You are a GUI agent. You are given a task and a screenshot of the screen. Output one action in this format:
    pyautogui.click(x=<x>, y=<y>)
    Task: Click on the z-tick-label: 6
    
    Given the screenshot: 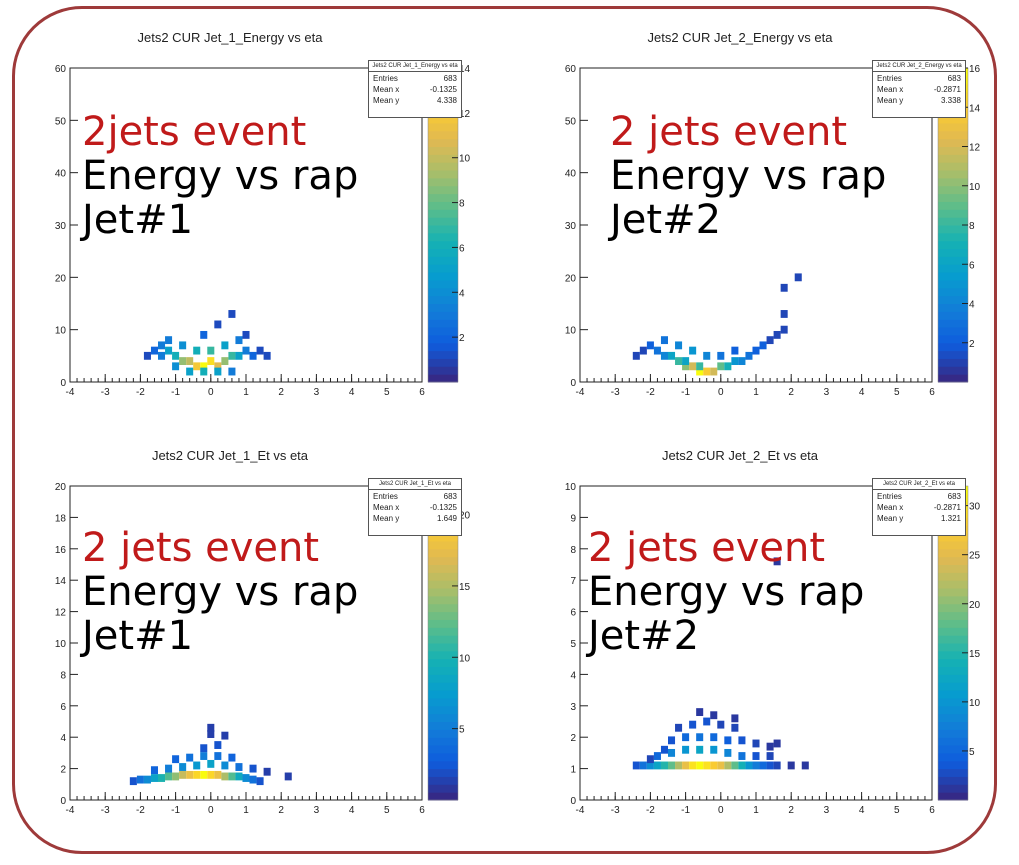 What is the action you would take?
    pyautogui.click(x=972, y=265)
    